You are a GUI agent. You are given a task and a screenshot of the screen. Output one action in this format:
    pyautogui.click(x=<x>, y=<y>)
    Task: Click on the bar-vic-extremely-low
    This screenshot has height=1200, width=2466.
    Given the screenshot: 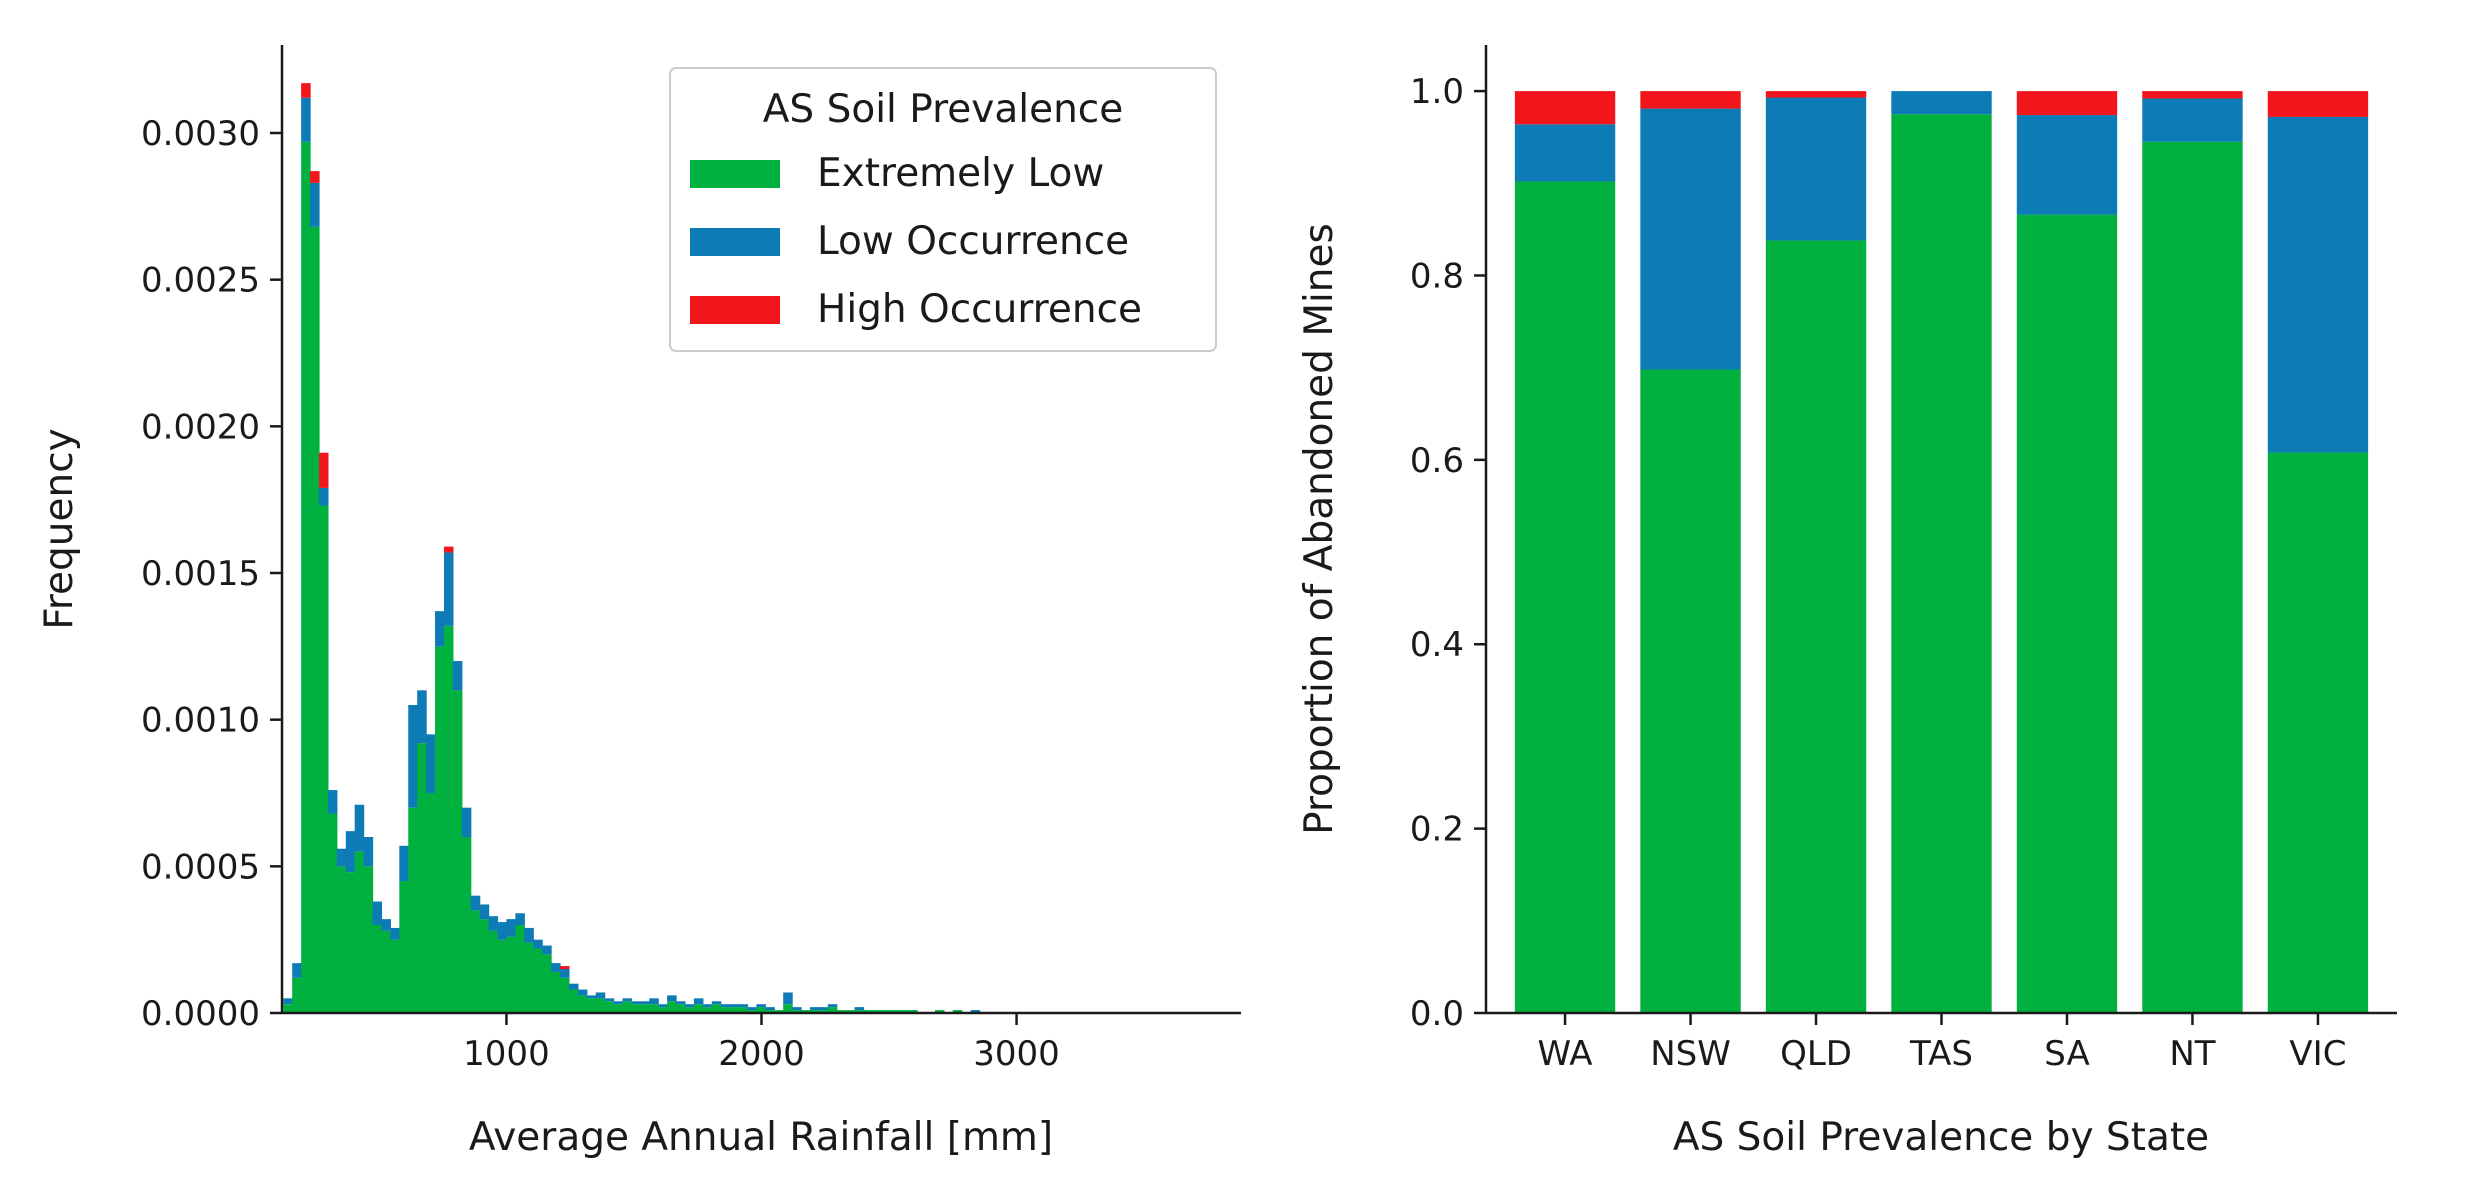 What is the action you would take?
    pyautogui.click(x=2318, y=733)
    